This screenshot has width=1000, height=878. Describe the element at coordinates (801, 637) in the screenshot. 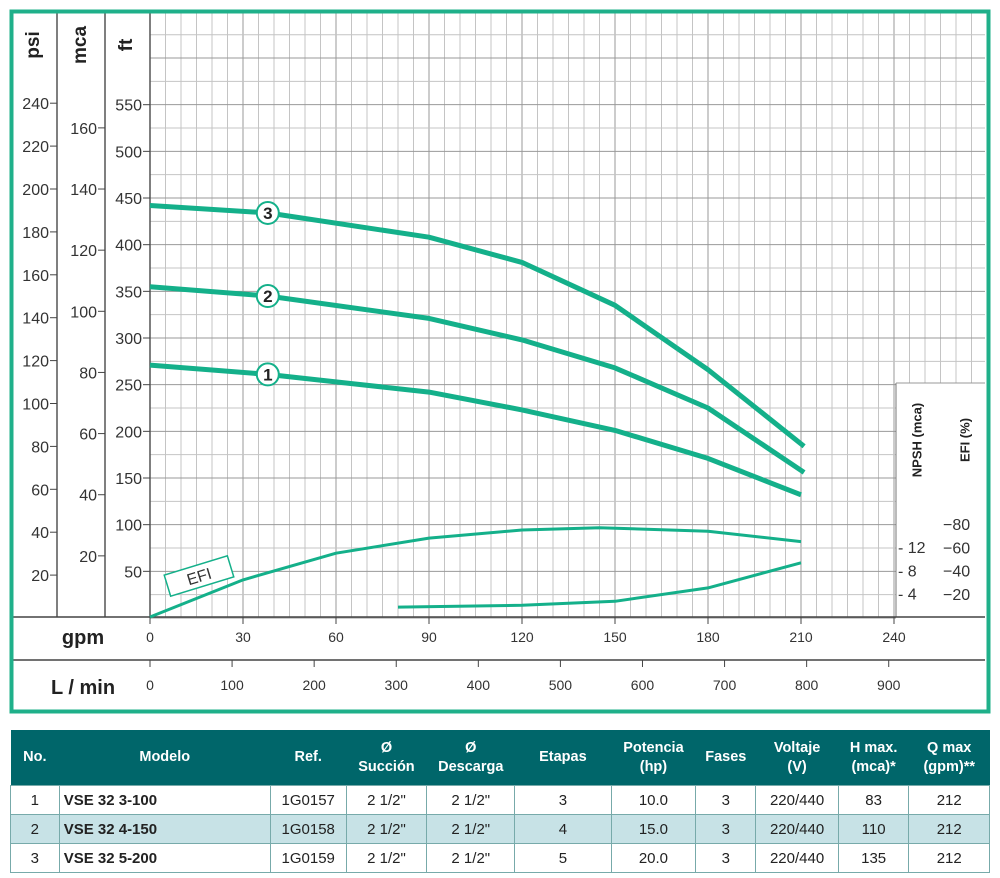

I see `gpm-tick-label: 210` at that location.